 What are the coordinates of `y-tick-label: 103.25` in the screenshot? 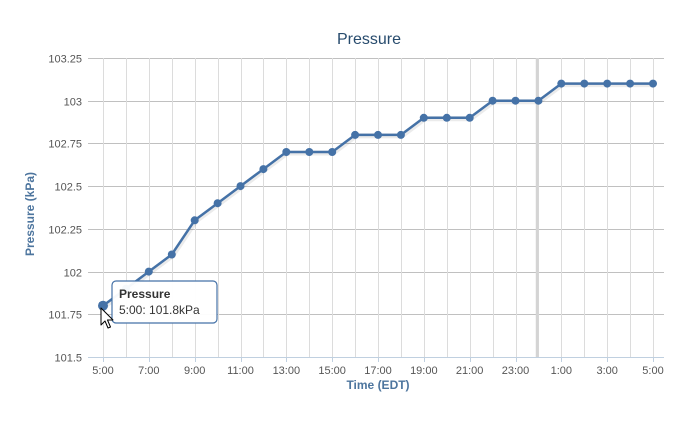 It's located at (65, 60).